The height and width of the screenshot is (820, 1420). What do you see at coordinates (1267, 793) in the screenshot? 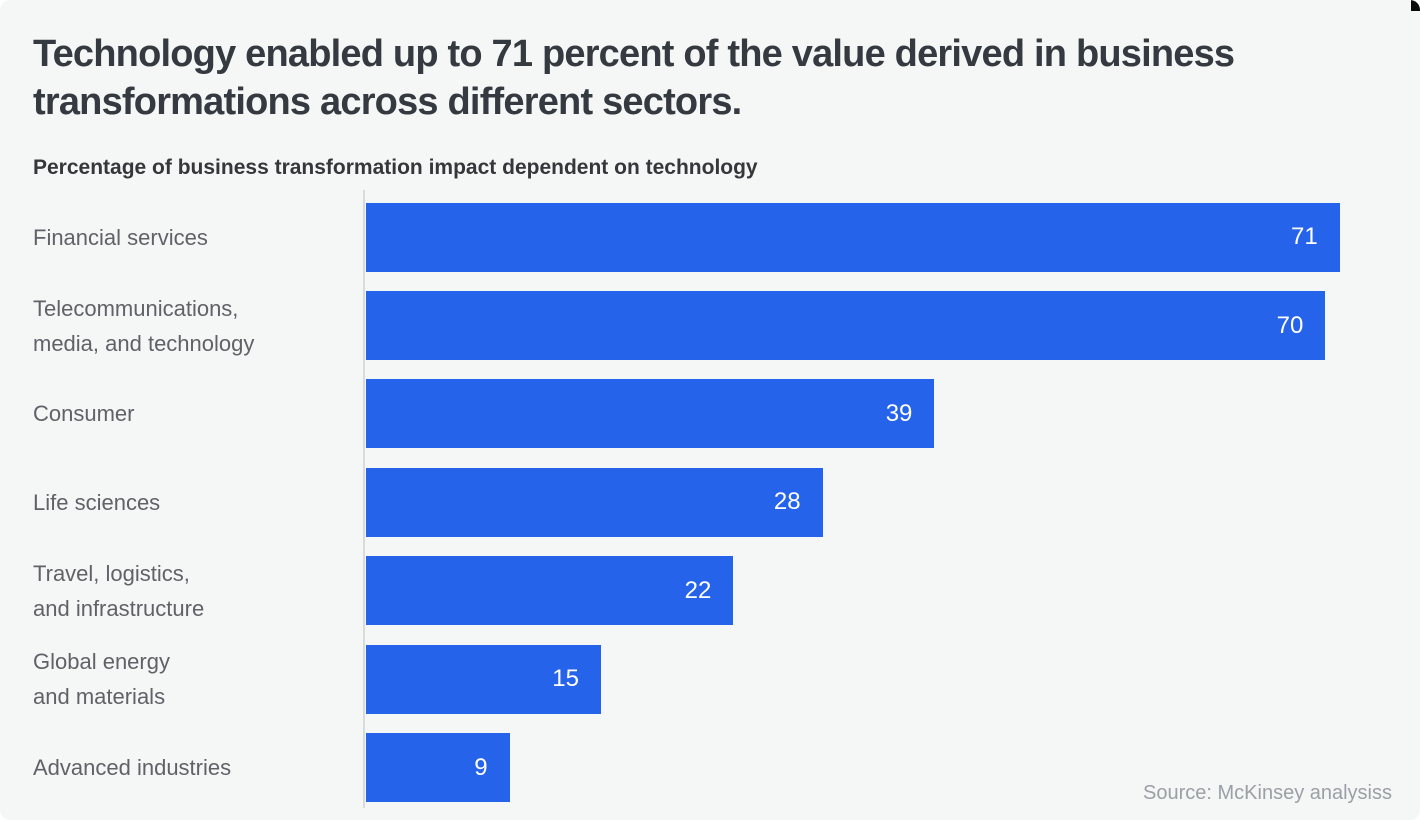
I see `source-note: Source: McKinsey analysiss` at bounding box center [1267, 793].